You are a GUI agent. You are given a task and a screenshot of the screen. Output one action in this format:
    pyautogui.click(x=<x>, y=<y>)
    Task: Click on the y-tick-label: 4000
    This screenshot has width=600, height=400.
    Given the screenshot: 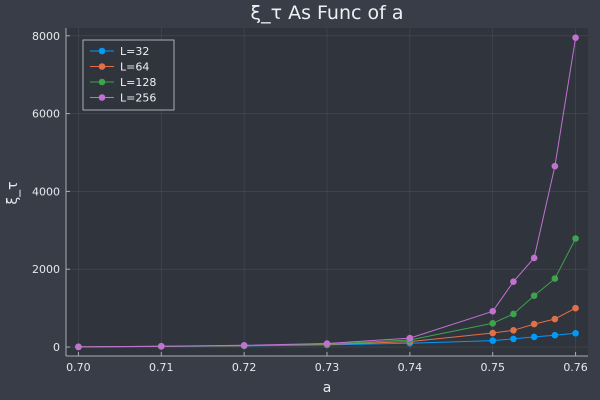 What is the action you would take?
    pyautogui.click(x=46, y=191)
    